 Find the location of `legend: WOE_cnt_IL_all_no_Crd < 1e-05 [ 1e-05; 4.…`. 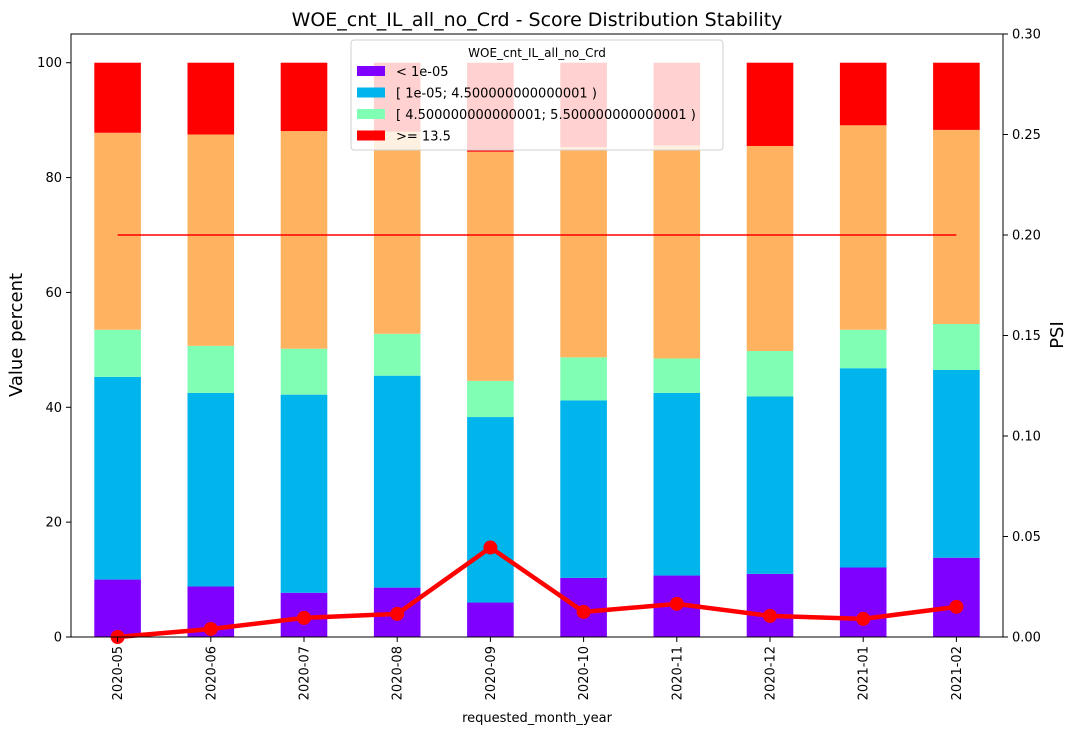

legend: WOE_cnt_IL_all_no_Crd < 1e-05 [ 1e-05; 4.… is located at coordinates (537, 95).